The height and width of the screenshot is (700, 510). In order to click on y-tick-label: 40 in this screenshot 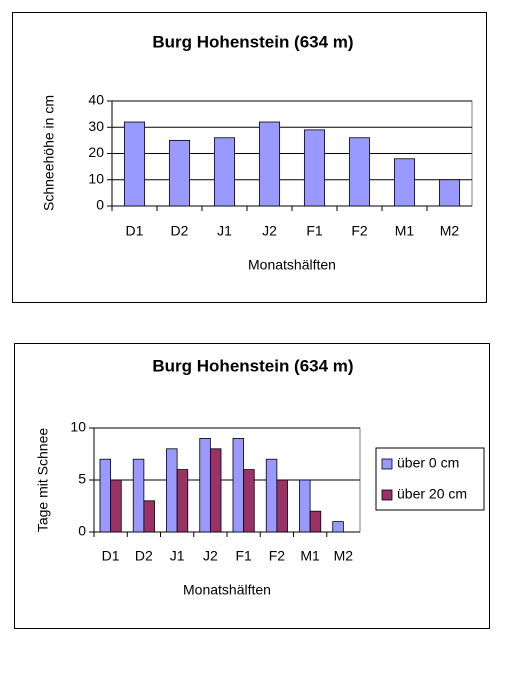, I will do `click(96, 100)`.